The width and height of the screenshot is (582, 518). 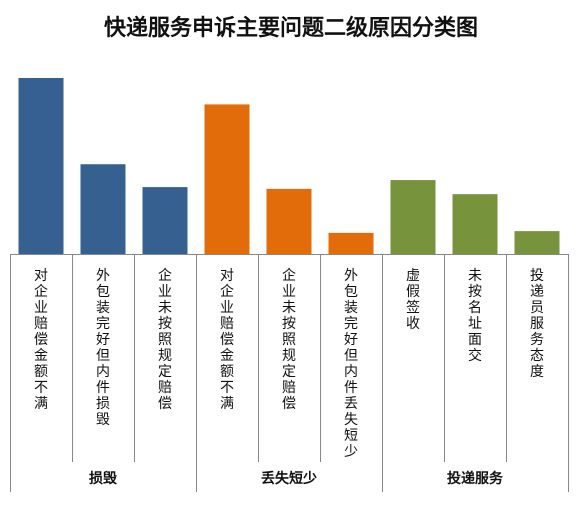 What do you see at coordinates (289, 479) in the screenshot?
I see `group-label: 丢失短少` at bounding box center [289, 479].